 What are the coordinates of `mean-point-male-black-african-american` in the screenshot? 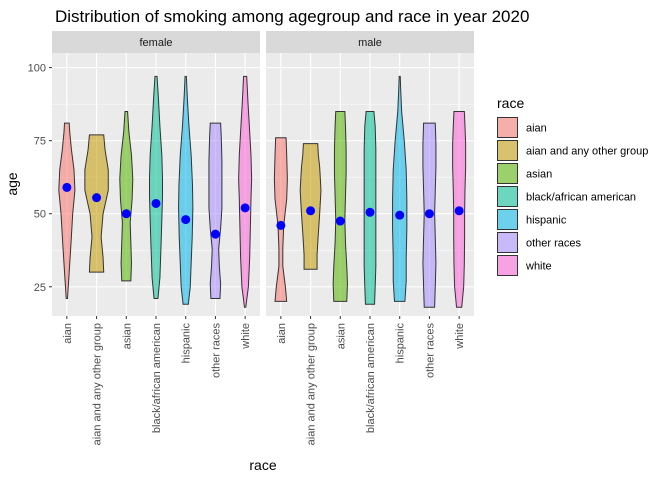 It's located at (370, 212).